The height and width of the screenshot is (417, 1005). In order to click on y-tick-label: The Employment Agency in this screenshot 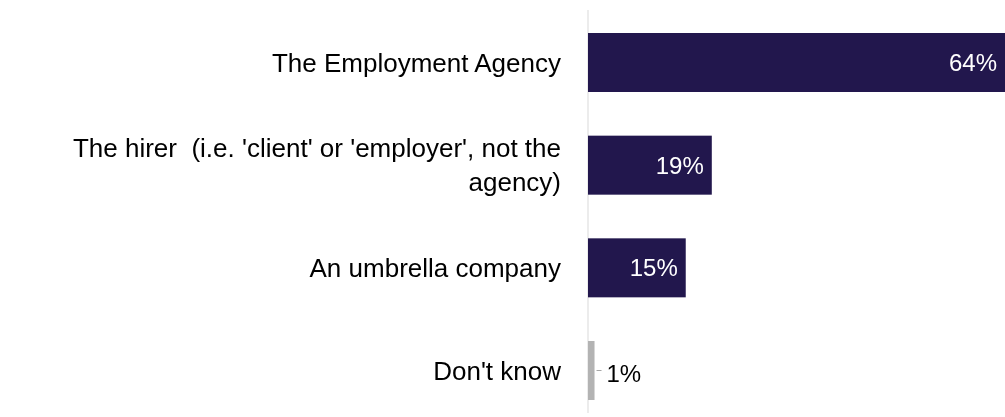, I will do `click(416, 62)`.